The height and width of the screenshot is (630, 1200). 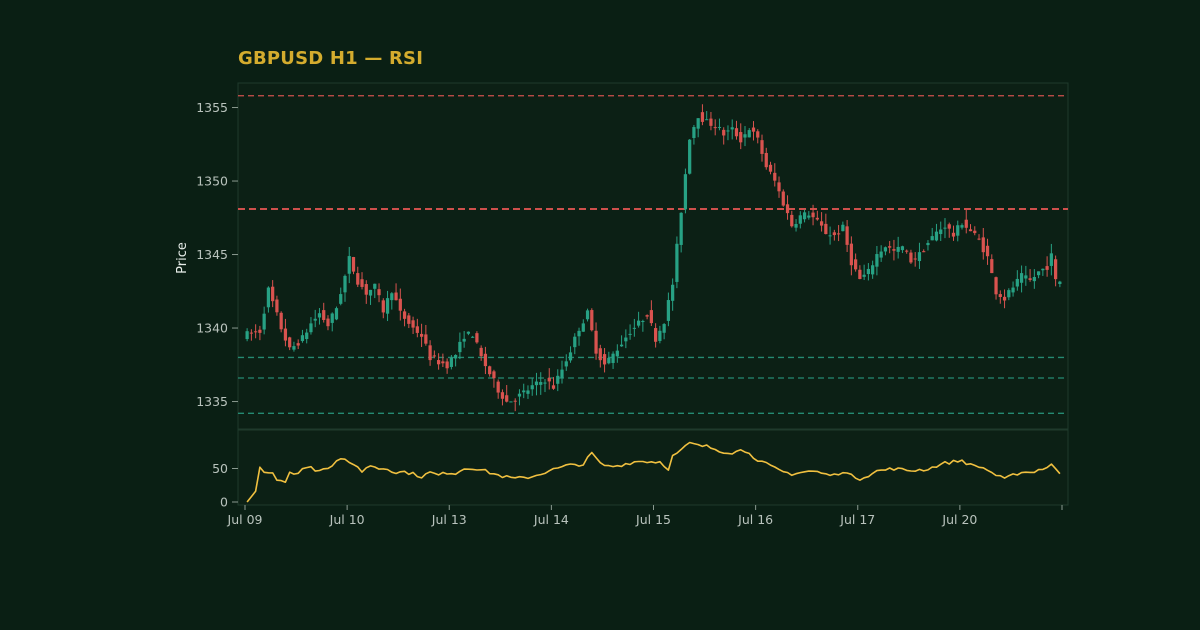 I want to click on y-tick-label: 1355, so click(x=212, y=107).